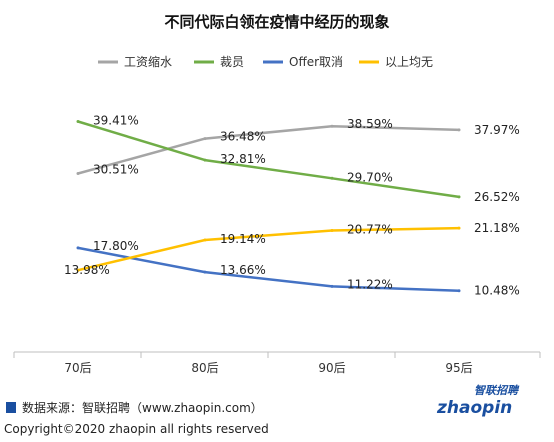 The width and height of the screenshot is (554, 442). Describe the element at coordinates (243, 137) in the screenshot. I see `data-label: 36.48%` at that location.